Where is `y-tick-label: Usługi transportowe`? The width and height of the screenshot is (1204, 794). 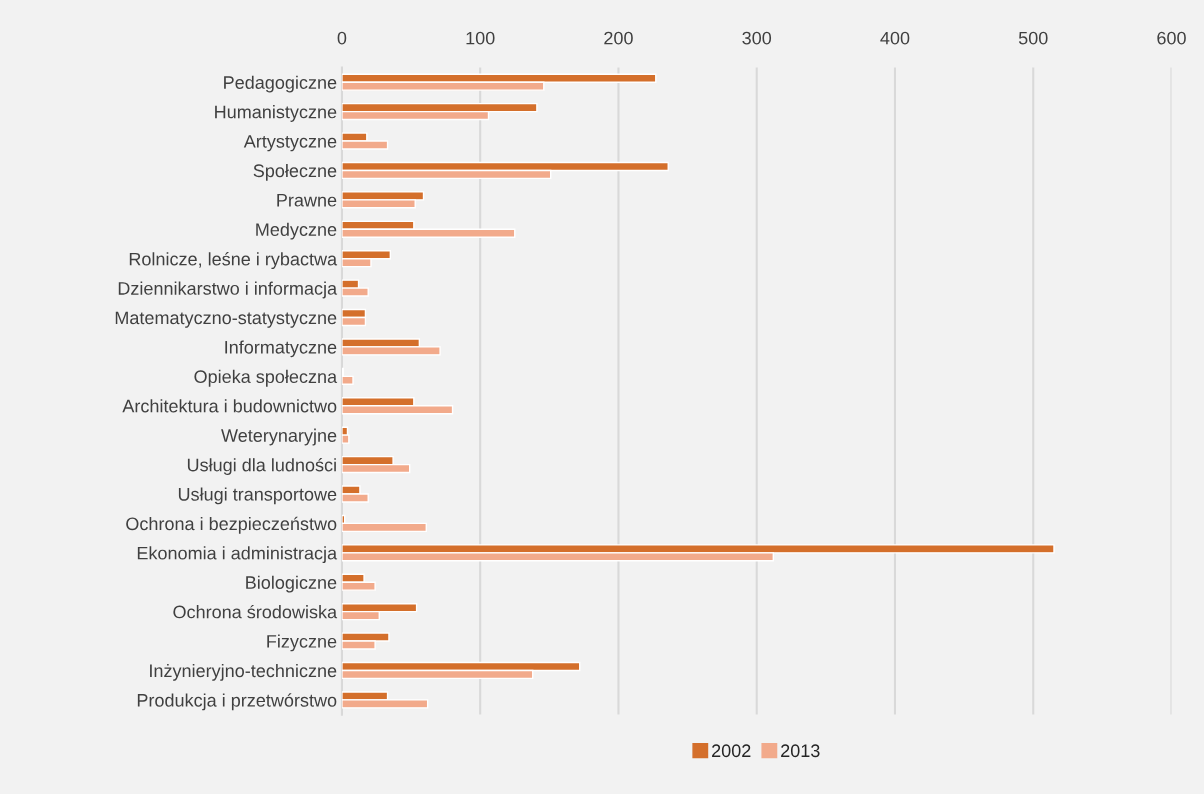 y-tick-label: Usługi transportowe is located at coordinates (257, 496).